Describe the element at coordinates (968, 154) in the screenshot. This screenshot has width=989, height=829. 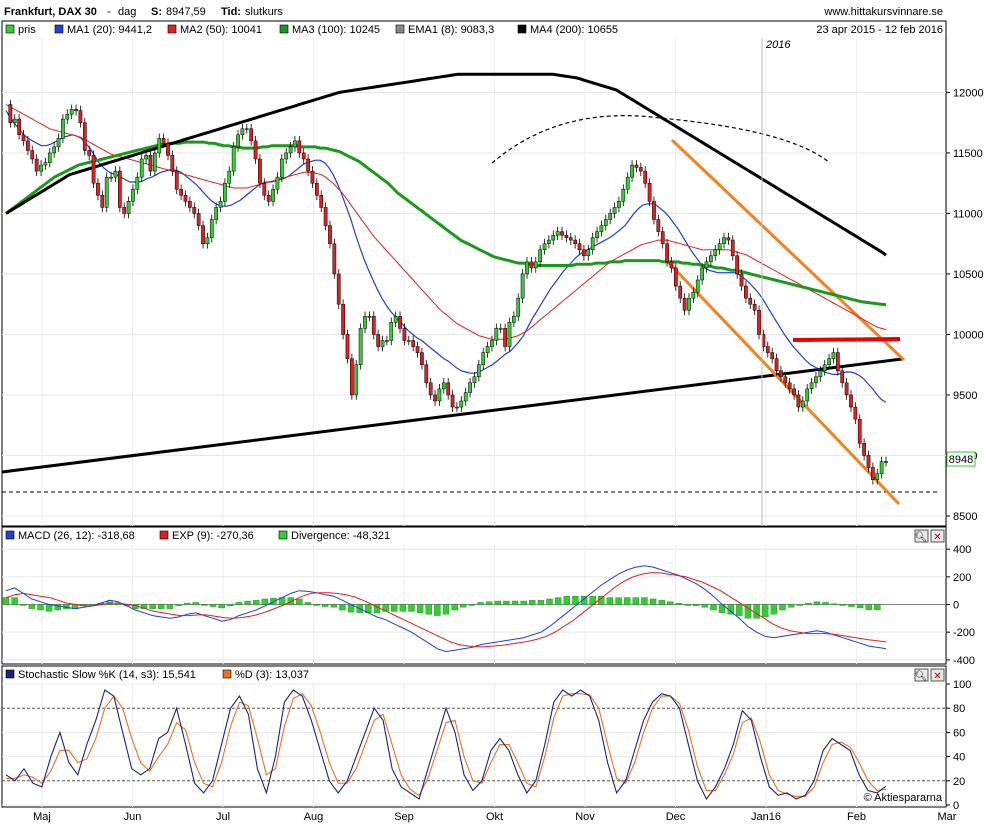
I see `y-tick-label: 11500` at that location.